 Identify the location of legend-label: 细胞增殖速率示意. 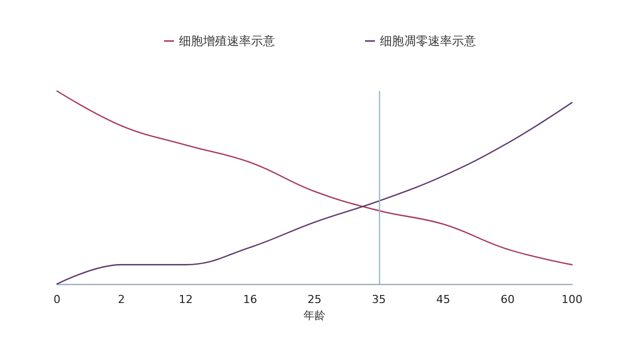
(227, 41).